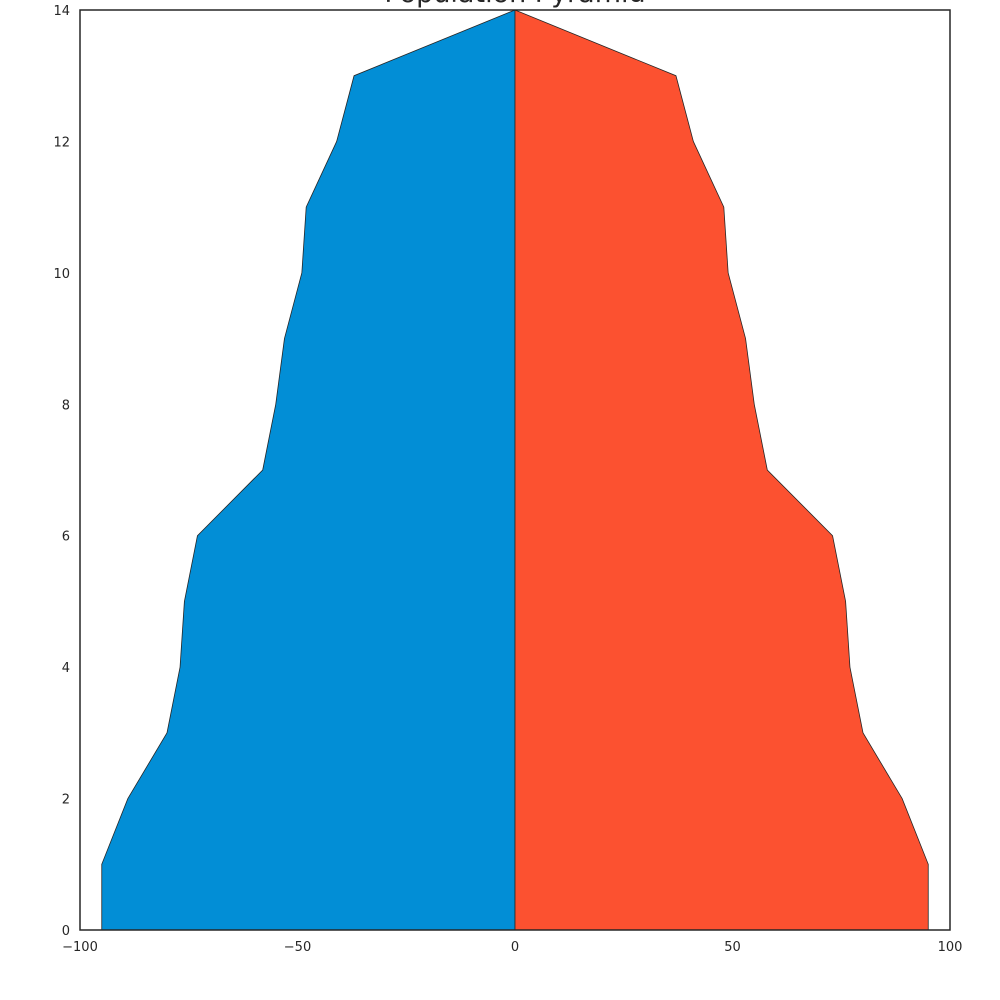  I want to click on x-tick-label: 50, so click(732, 947).